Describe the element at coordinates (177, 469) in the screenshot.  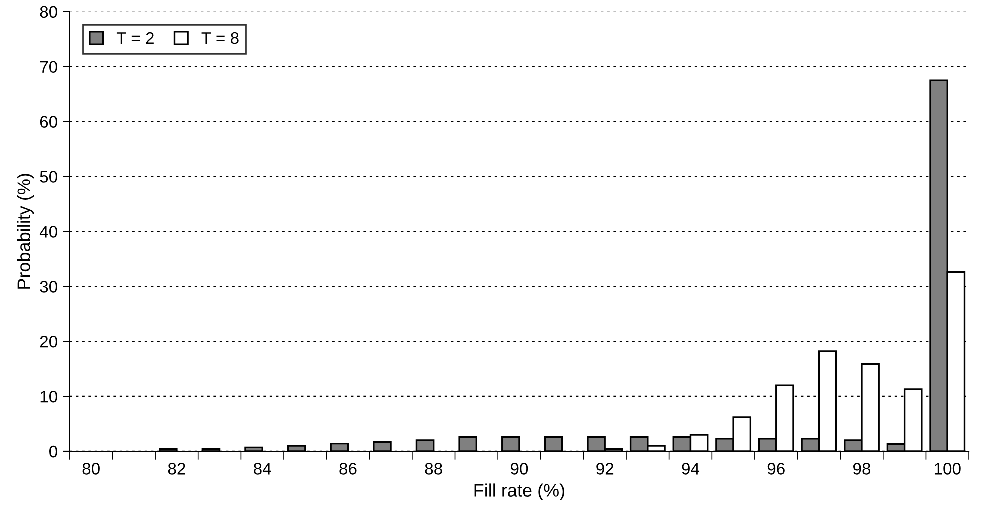
I see `x-tick-label: 82` at that location.